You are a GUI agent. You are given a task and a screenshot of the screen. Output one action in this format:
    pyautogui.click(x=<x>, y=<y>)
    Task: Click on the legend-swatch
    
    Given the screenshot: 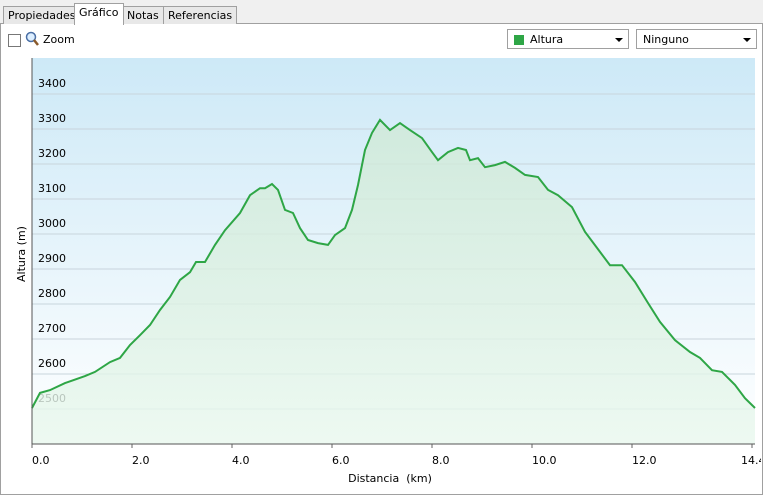 What is the action you would take?
    pyautogui.click(x=519, y=40)
    